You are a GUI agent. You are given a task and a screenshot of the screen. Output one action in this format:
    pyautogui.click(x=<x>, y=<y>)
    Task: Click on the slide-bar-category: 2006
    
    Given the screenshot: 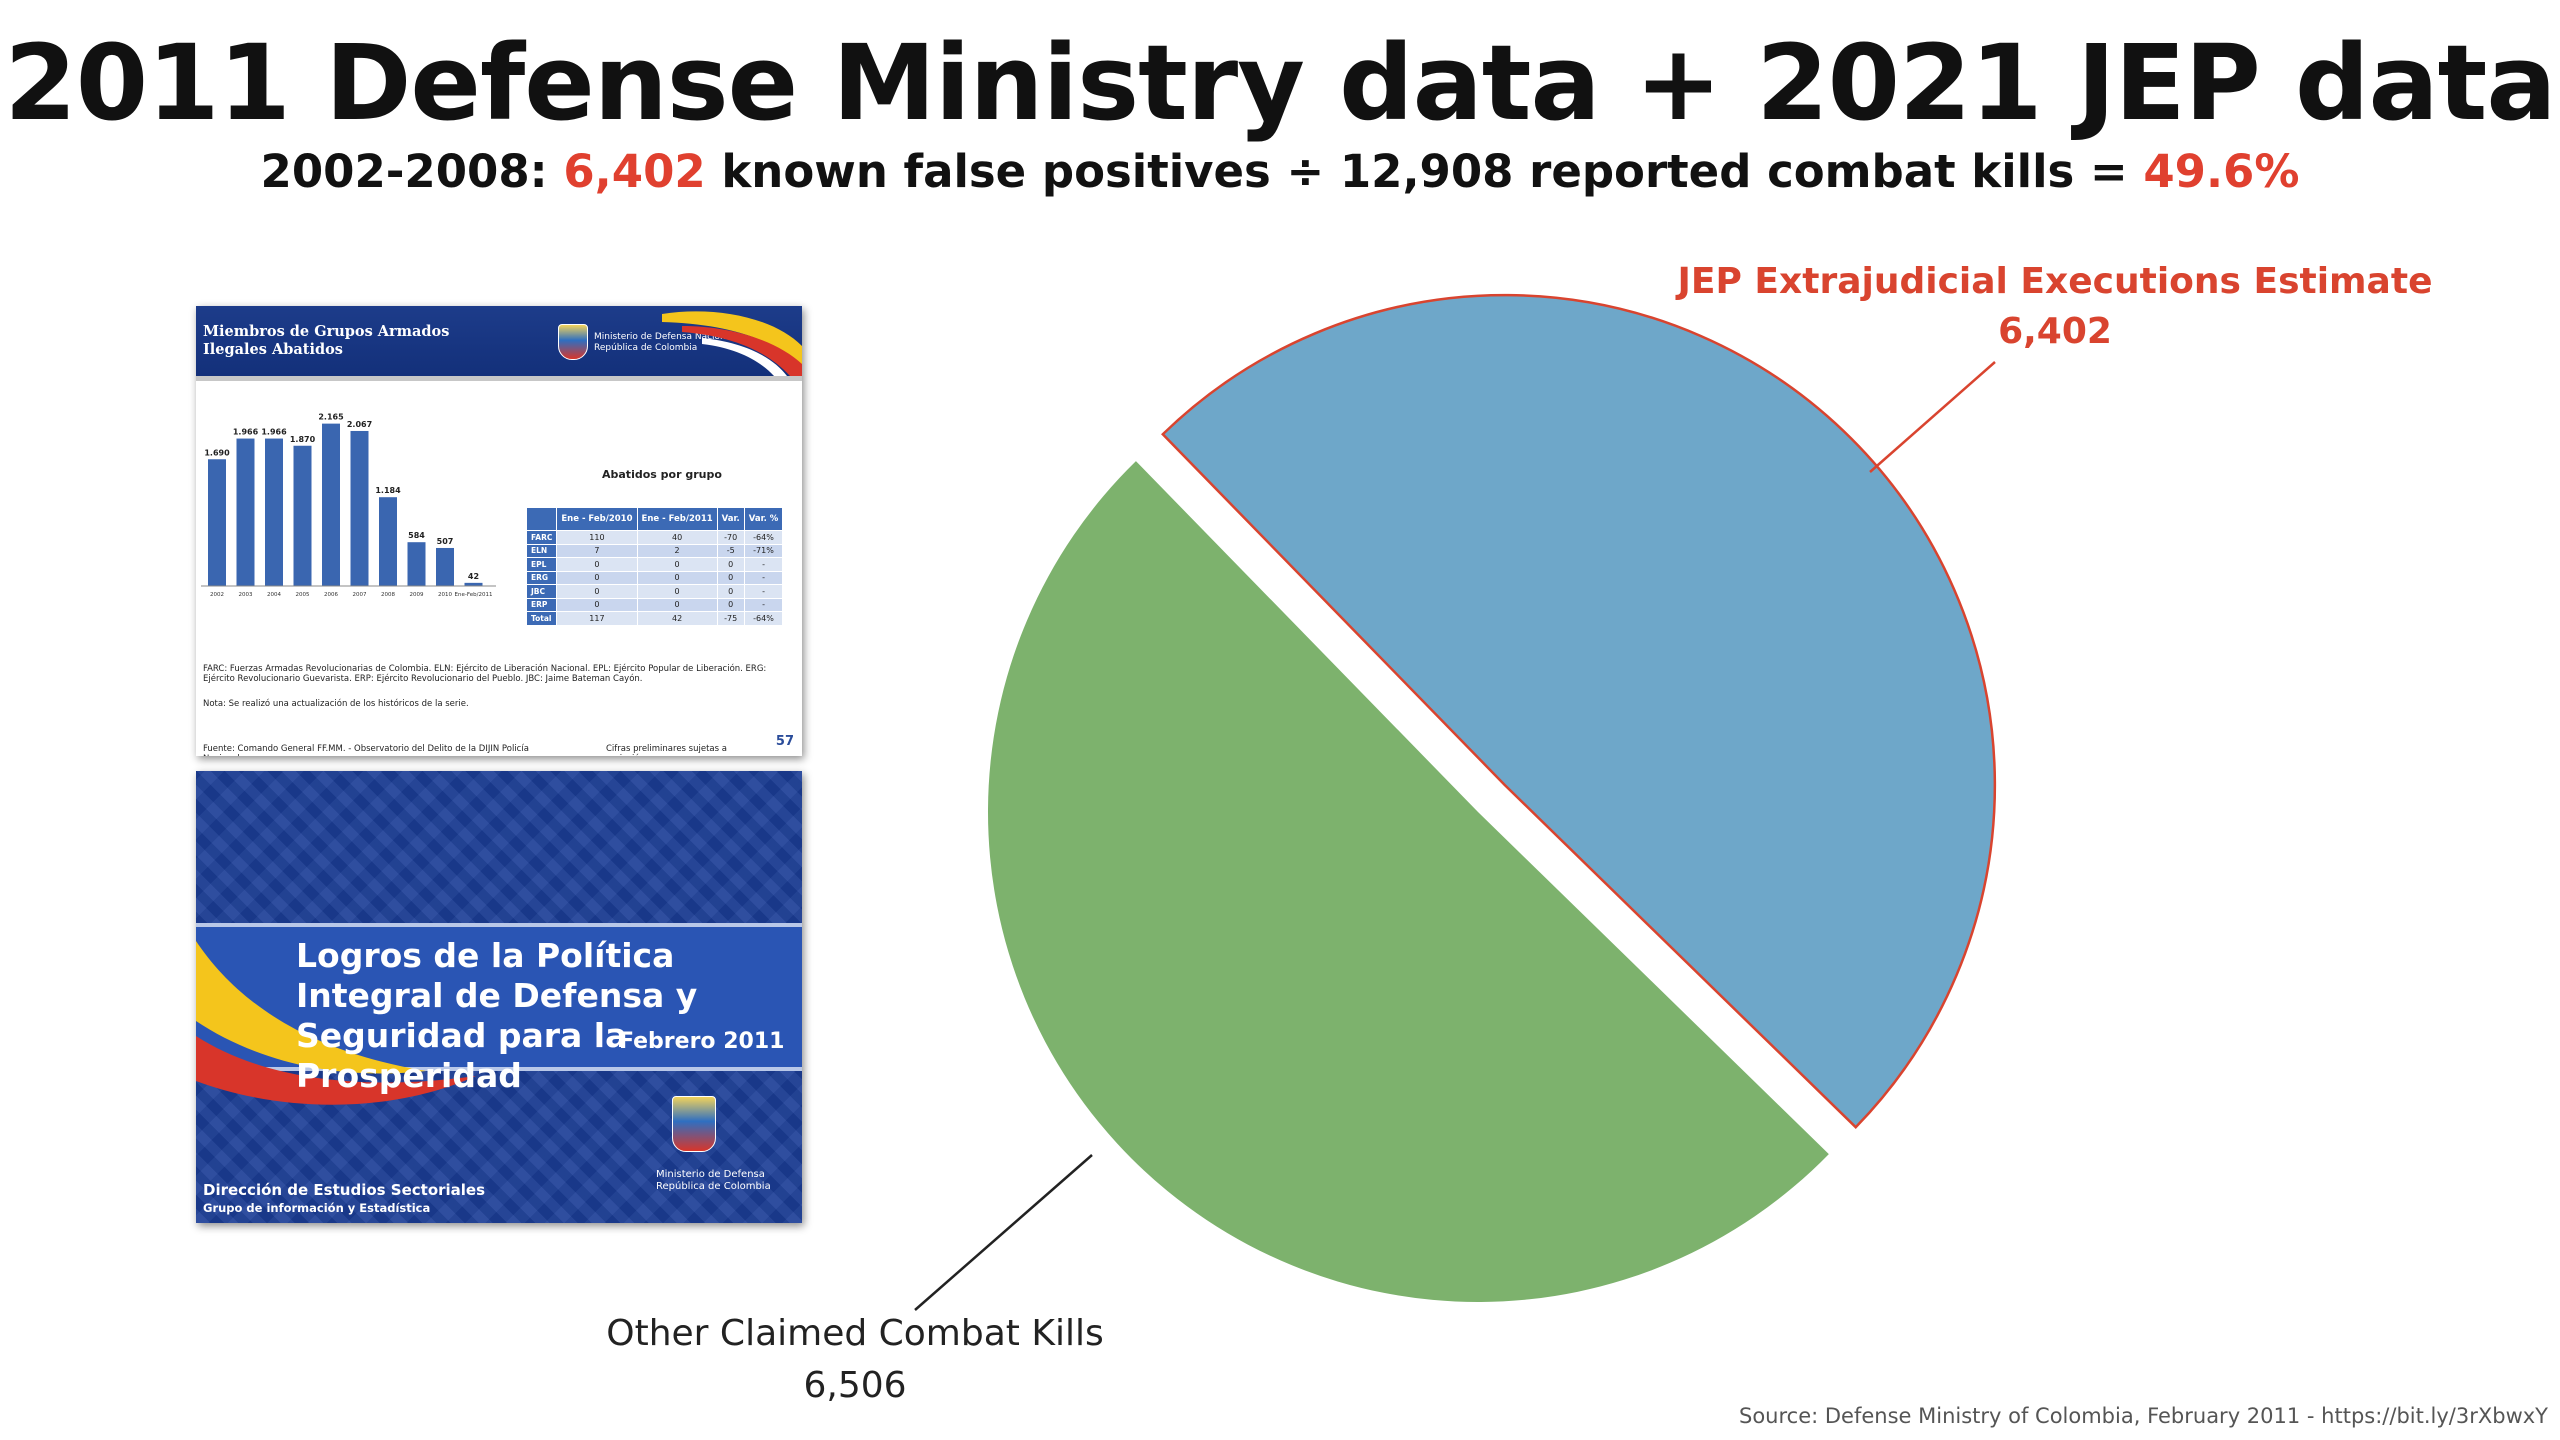 What is the action you would take?
    pyautogui.click(x=331, y=595)
    